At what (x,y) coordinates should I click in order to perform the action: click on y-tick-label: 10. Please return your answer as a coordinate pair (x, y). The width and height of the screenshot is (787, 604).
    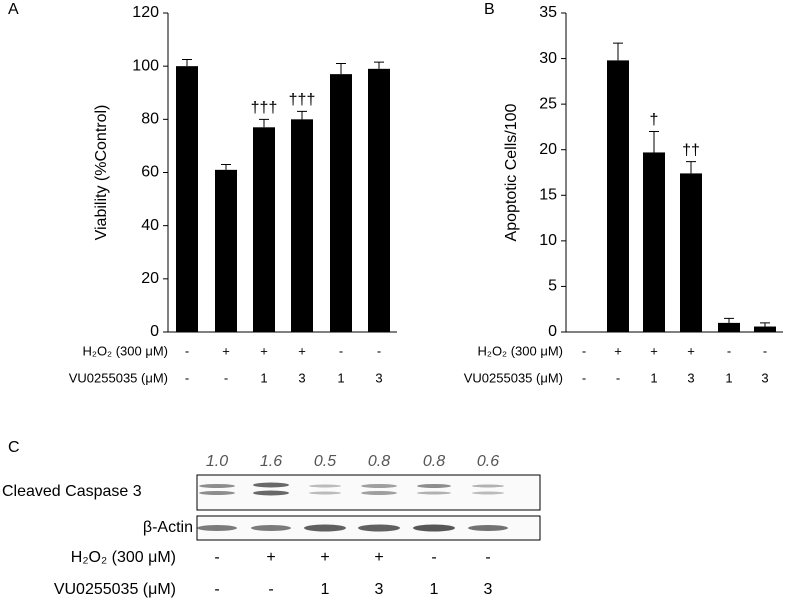
    Looking at the image, I should click on (548, 240).